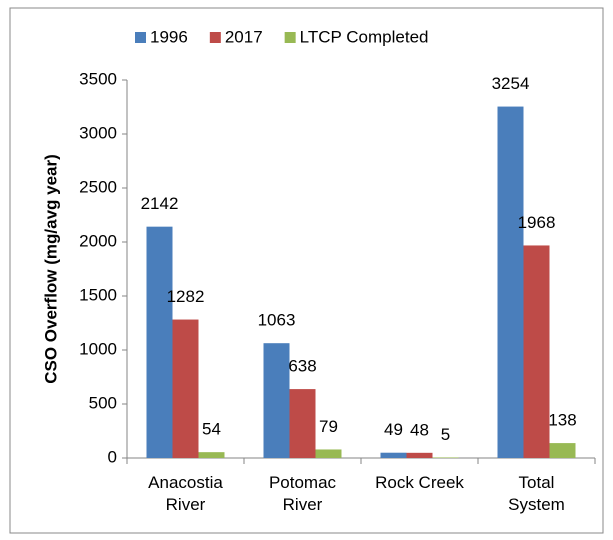  Describe the element at coordinates (98, 240) in the screenshot. I see `y-tick-label: 2000` at that location.